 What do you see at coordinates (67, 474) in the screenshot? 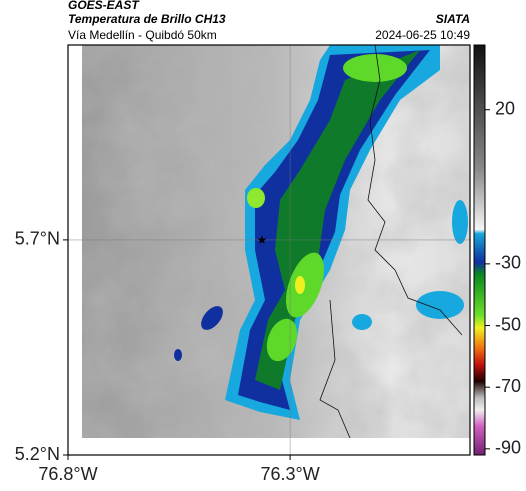
I see `x-tick-label: 76.8°W` at bounding box center [67, 474].